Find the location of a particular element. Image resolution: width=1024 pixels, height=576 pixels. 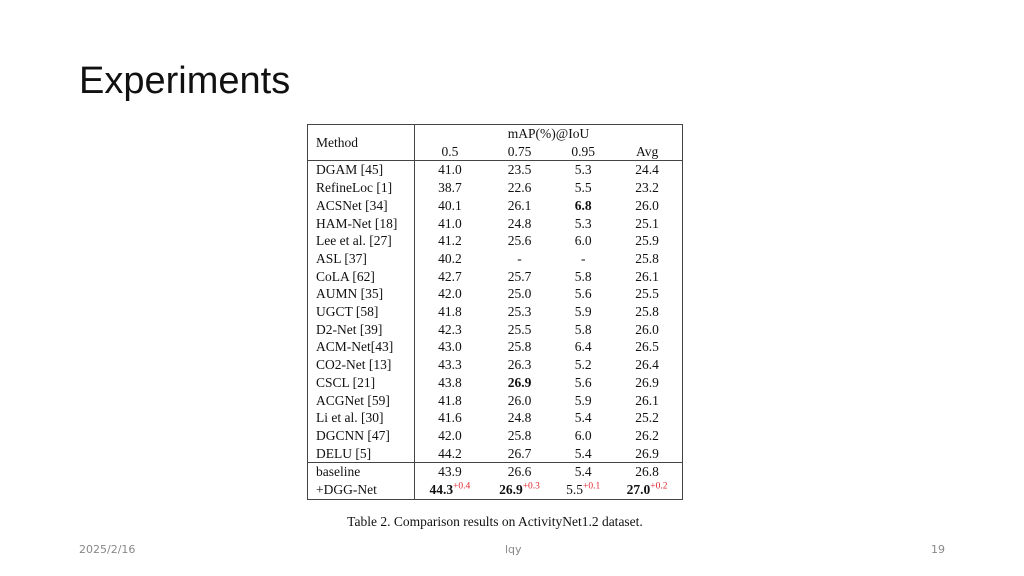

table-cell: 5.9 is located at coordinates (583, 400).